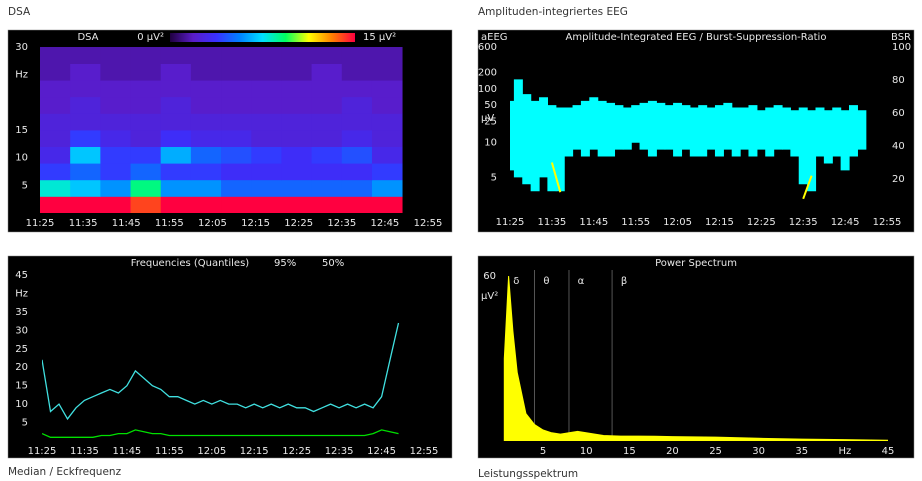  Describe the element at coordinates (901, 47) in the screenshot. I see `y2-tick-label: 100` at that location.